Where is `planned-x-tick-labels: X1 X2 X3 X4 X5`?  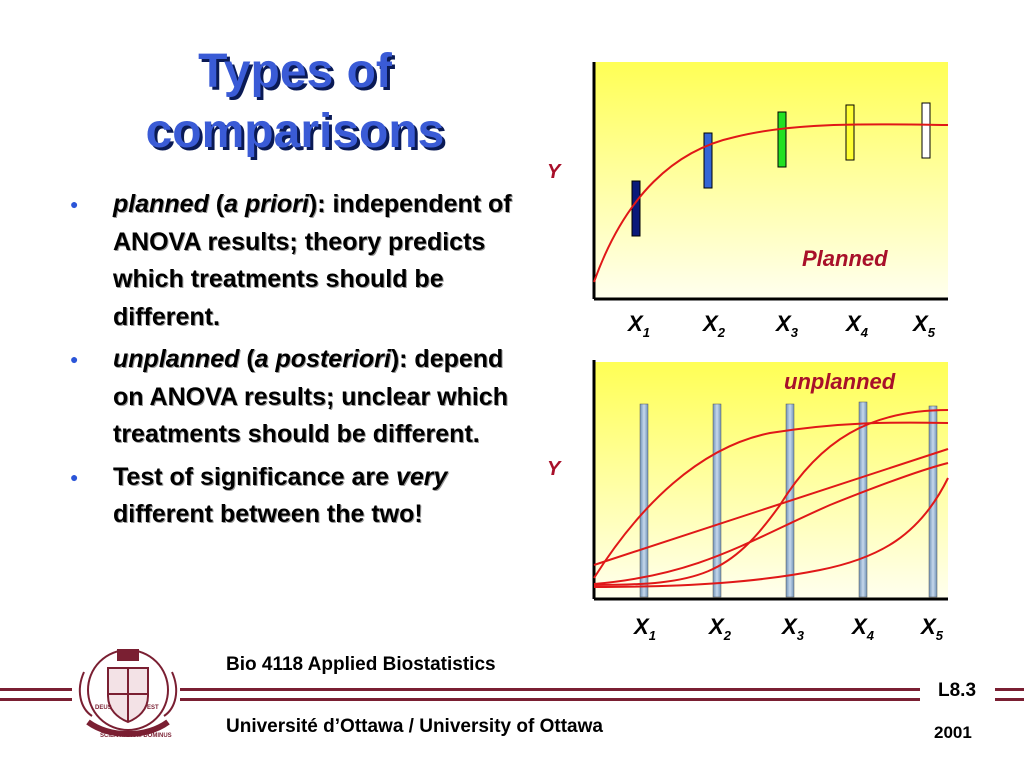 planned-x-tick-labels: X1 X2 X3 X4 X5 is located at coordinates (781, 325).